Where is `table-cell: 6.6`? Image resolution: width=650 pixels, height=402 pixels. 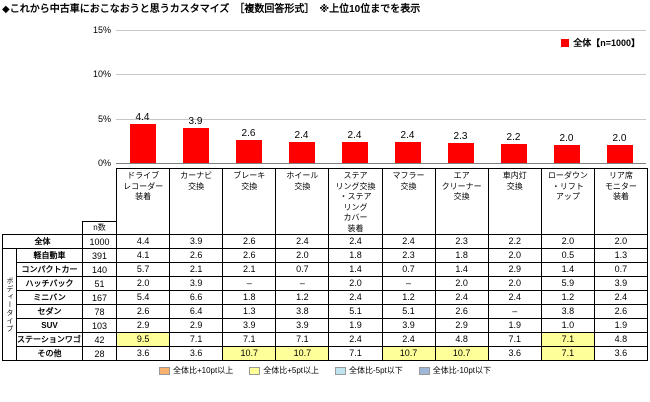
table-cell: 6.6 is located at coordinates (196, 297).